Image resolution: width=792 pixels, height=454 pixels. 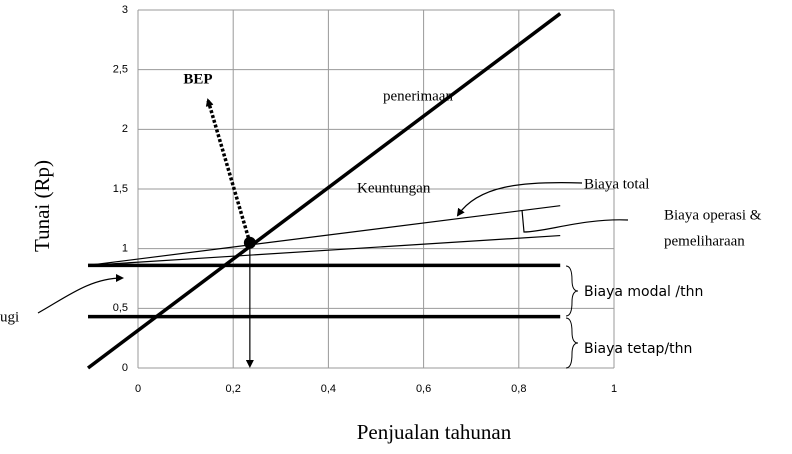 I want to click on x-tick-label: 0, so click(x=138, y=389).